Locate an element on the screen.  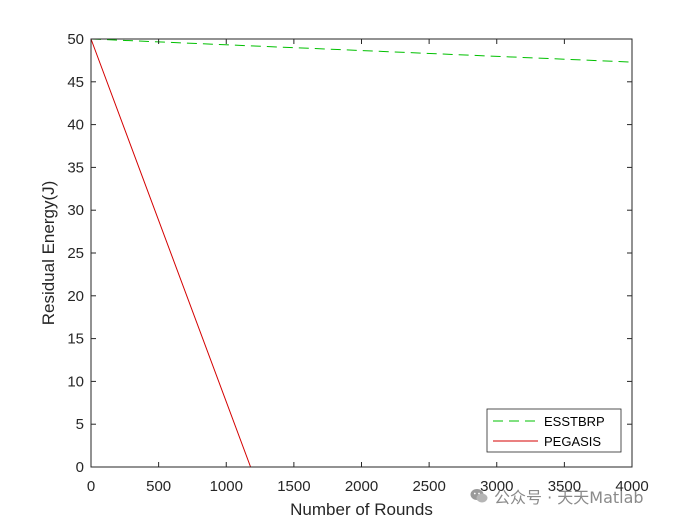
y-tick-label: 25 is located at coordinates (75, 253).